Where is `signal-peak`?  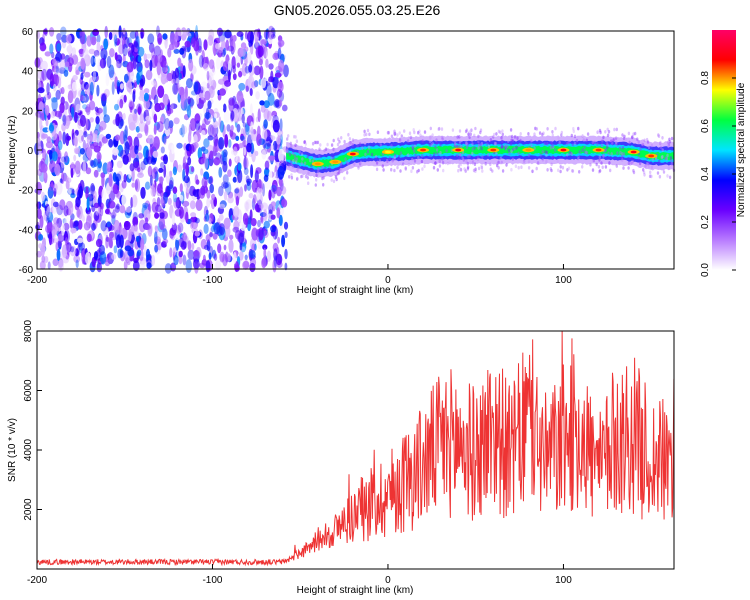 signal-peak is located at coordinates (493, 150).